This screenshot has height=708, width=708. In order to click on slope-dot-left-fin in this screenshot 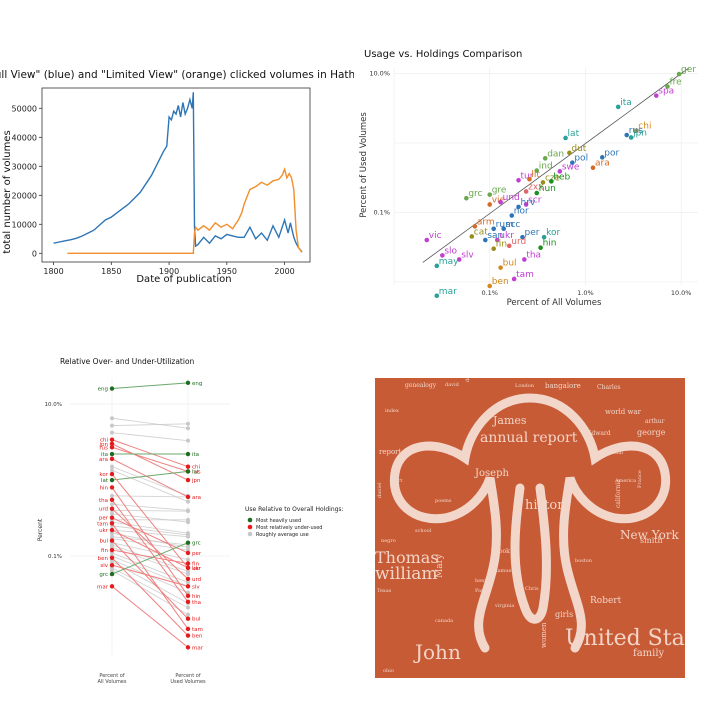, I will do `click(112, 550)`.